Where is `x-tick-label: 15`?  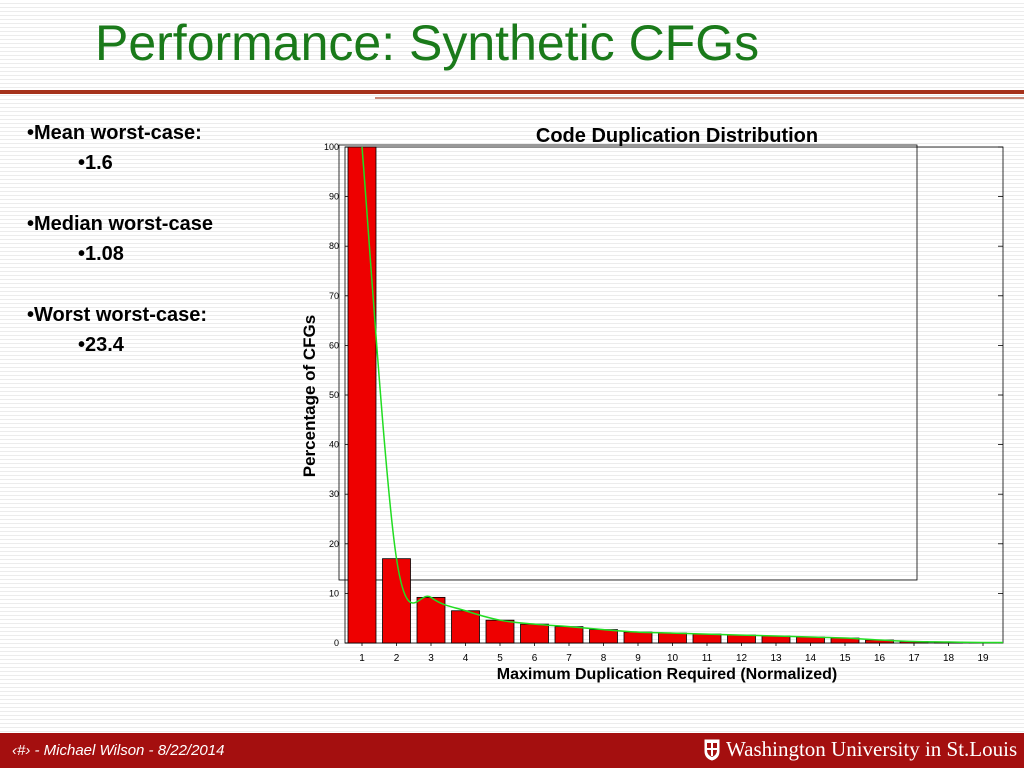 x-tick-label: 15 is located at coordinates (845, 658).